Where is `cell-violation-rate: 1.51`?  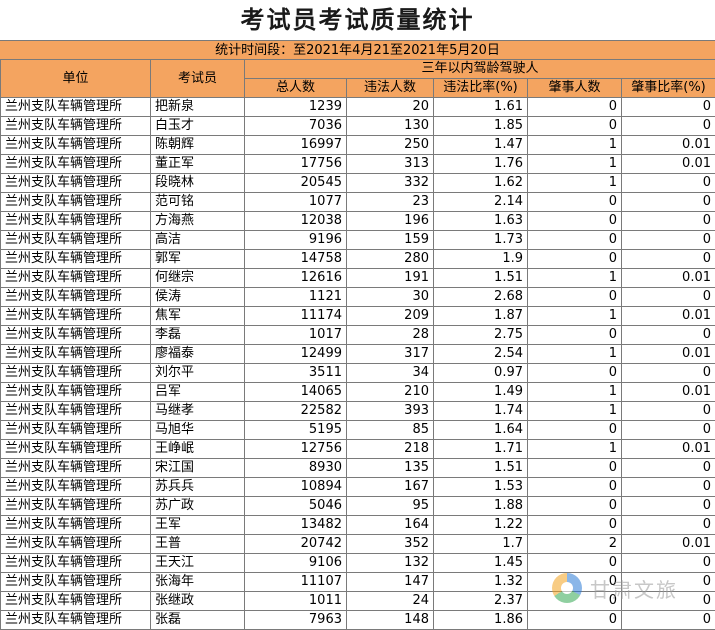
cell-violation-rate: 1.51 is located at coordinates (480, 278).